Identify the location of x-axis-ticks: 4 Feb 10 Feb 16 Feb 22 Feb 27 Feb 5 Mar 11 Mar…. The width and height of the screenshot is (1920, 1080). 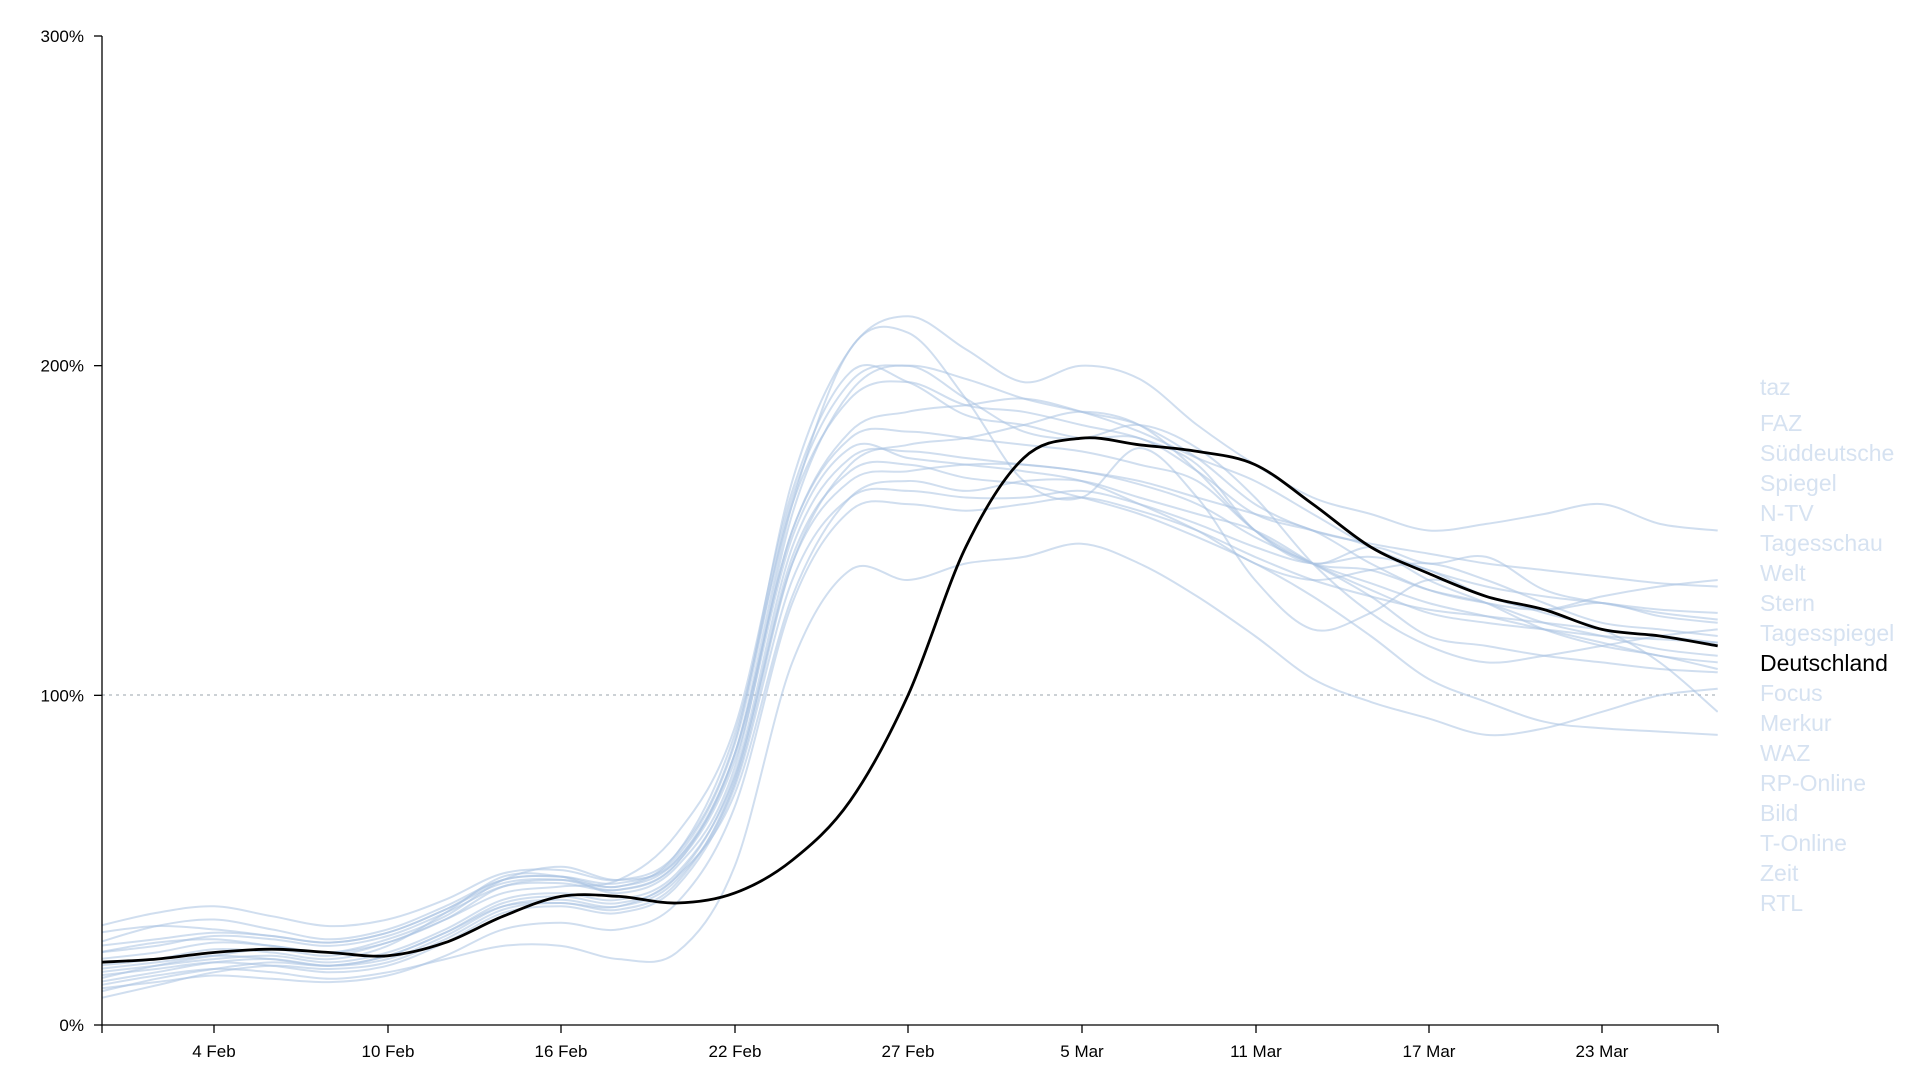
(910, 1043).